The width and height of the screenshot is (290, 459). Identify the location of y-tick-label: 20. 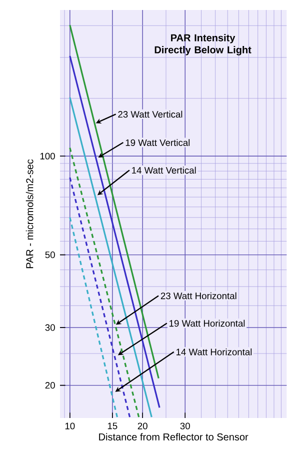
(50, 385).